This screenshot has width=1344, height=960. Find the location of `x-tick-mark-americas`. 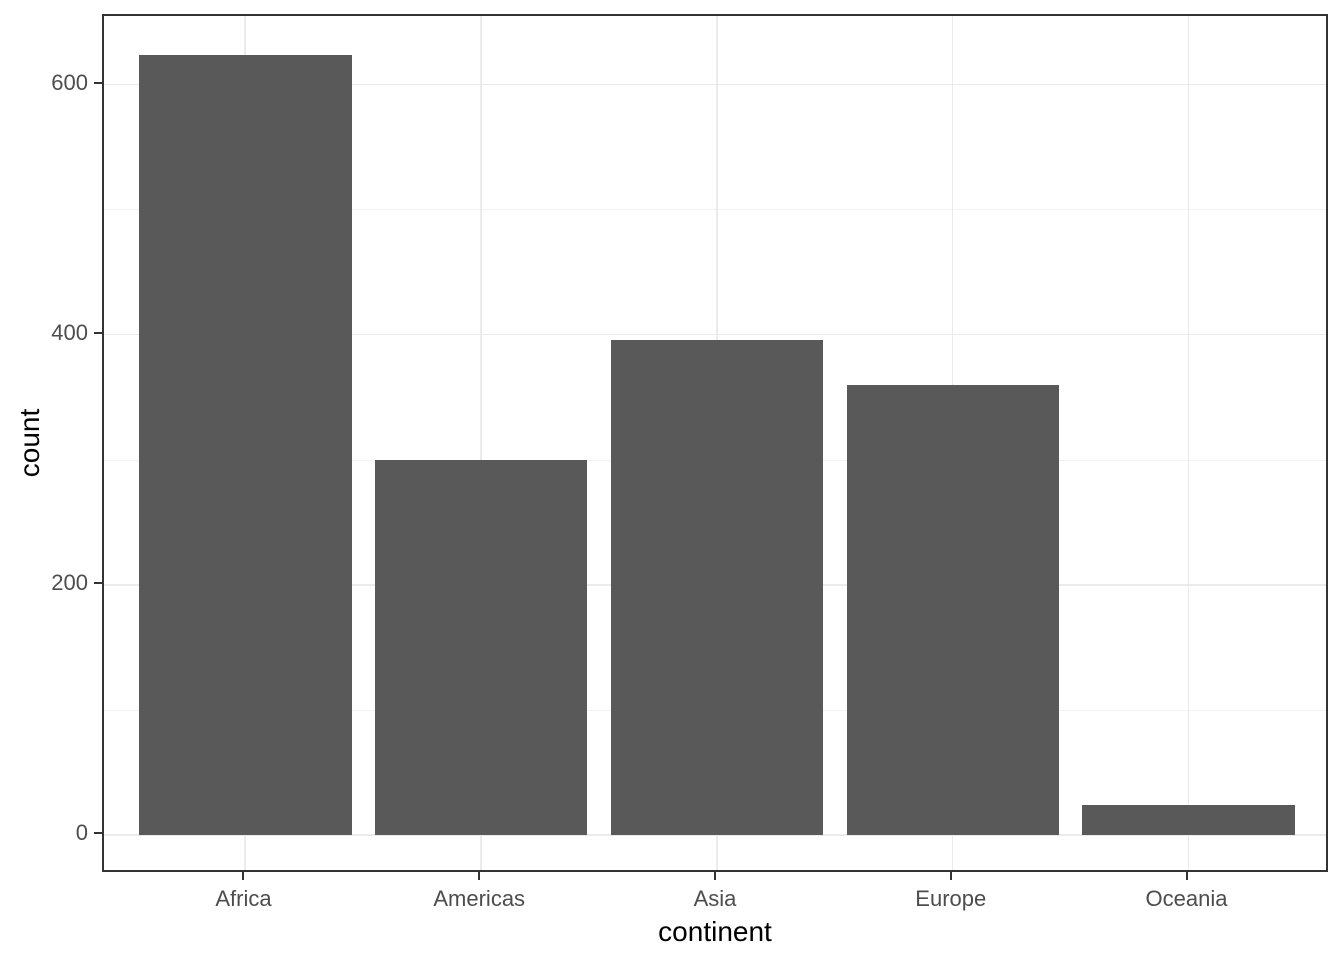

x-tick-mark-americas is located at coordinates (479, 876).